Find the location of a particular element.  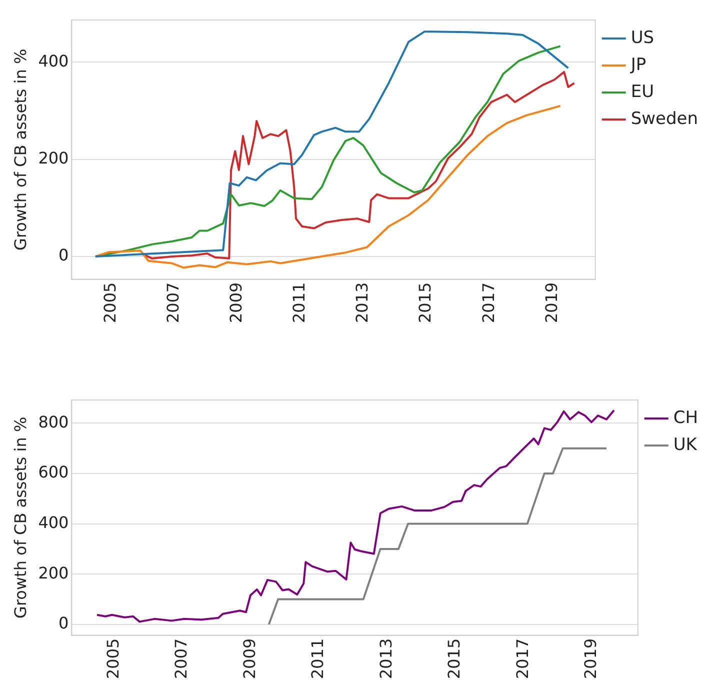

legend-label: UK is located at coordinates (685, 444).